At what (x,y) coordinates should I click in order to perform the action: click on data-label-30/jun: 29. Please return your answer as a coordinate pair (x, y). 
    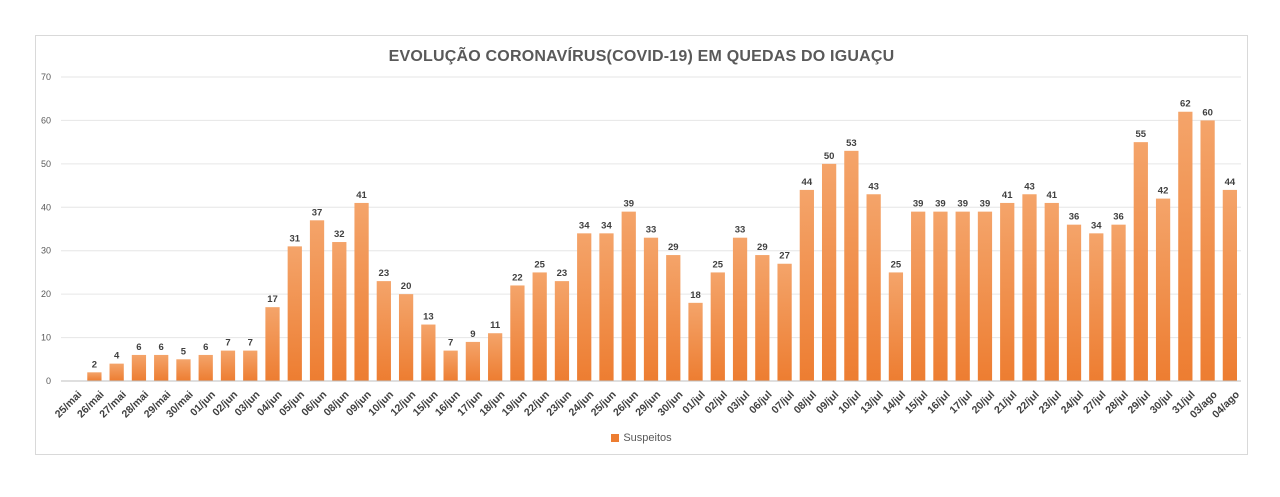
    Looking at the image, I should click on (673, 247).